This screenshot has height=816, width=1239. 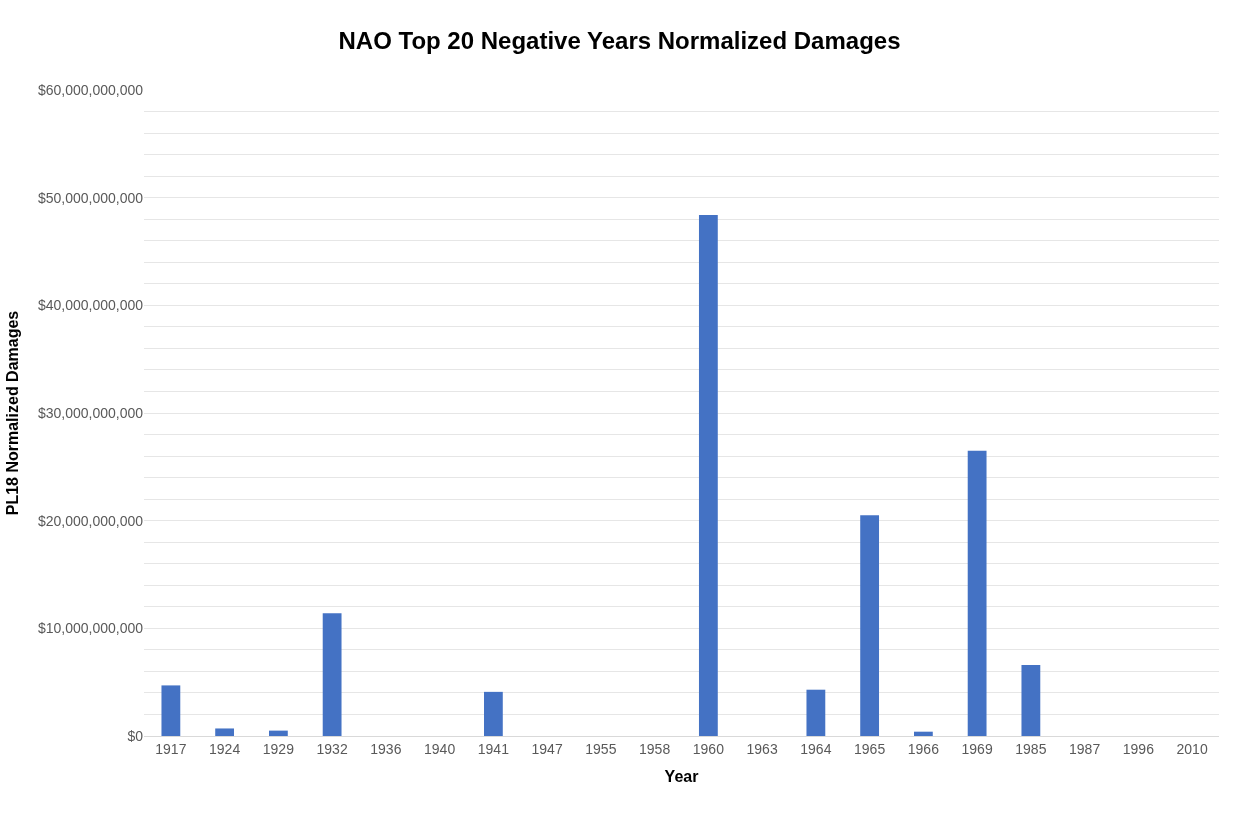 I want to click on x-tick-label: 1917, so click(x=171, y=748).